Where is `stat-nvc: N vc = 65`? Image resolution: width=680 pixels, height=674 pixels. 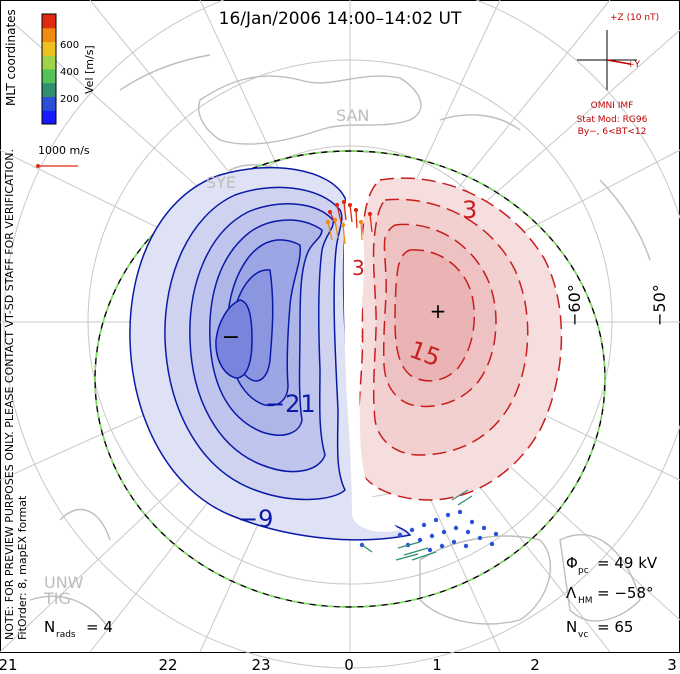 stat-nvc: N vc = 65 is located at coordinates (599, 629).